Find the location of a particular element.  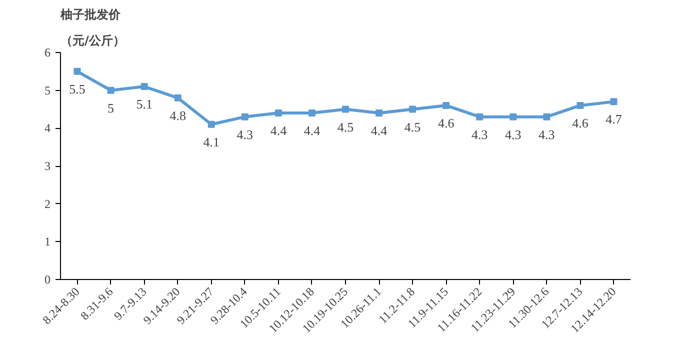

data-label: 5 is located at coordinates (111, 108).